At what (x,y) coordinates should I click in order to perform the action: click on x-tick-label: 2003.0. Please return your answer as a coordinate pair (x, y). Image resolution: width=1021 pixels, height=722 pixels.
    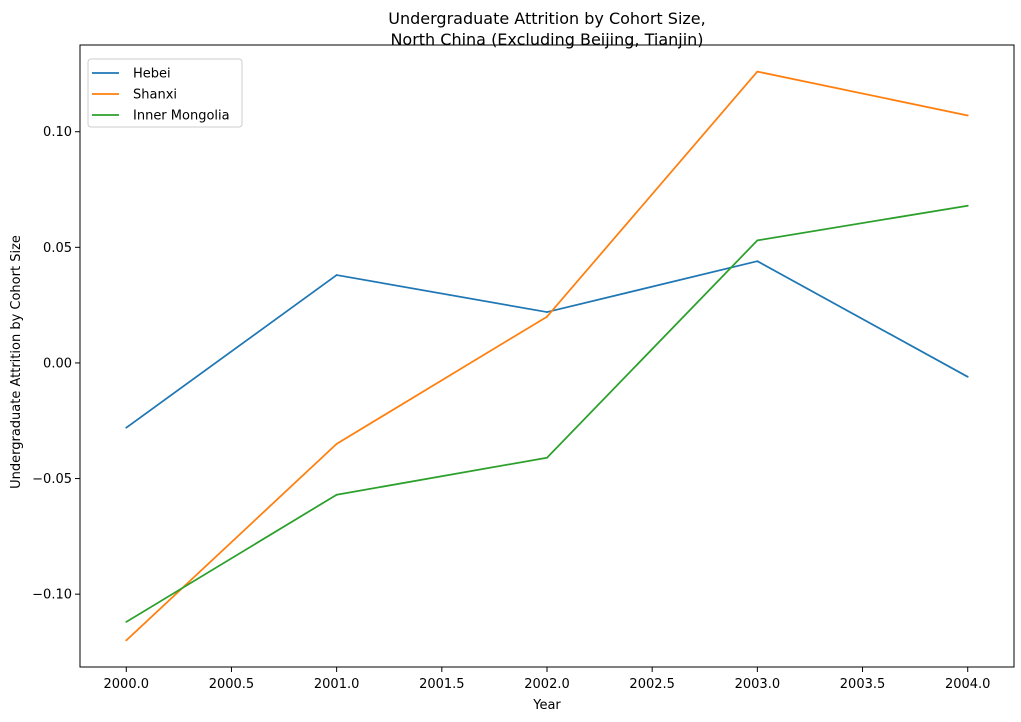
    Looking at the image, I should click on (758, 684).